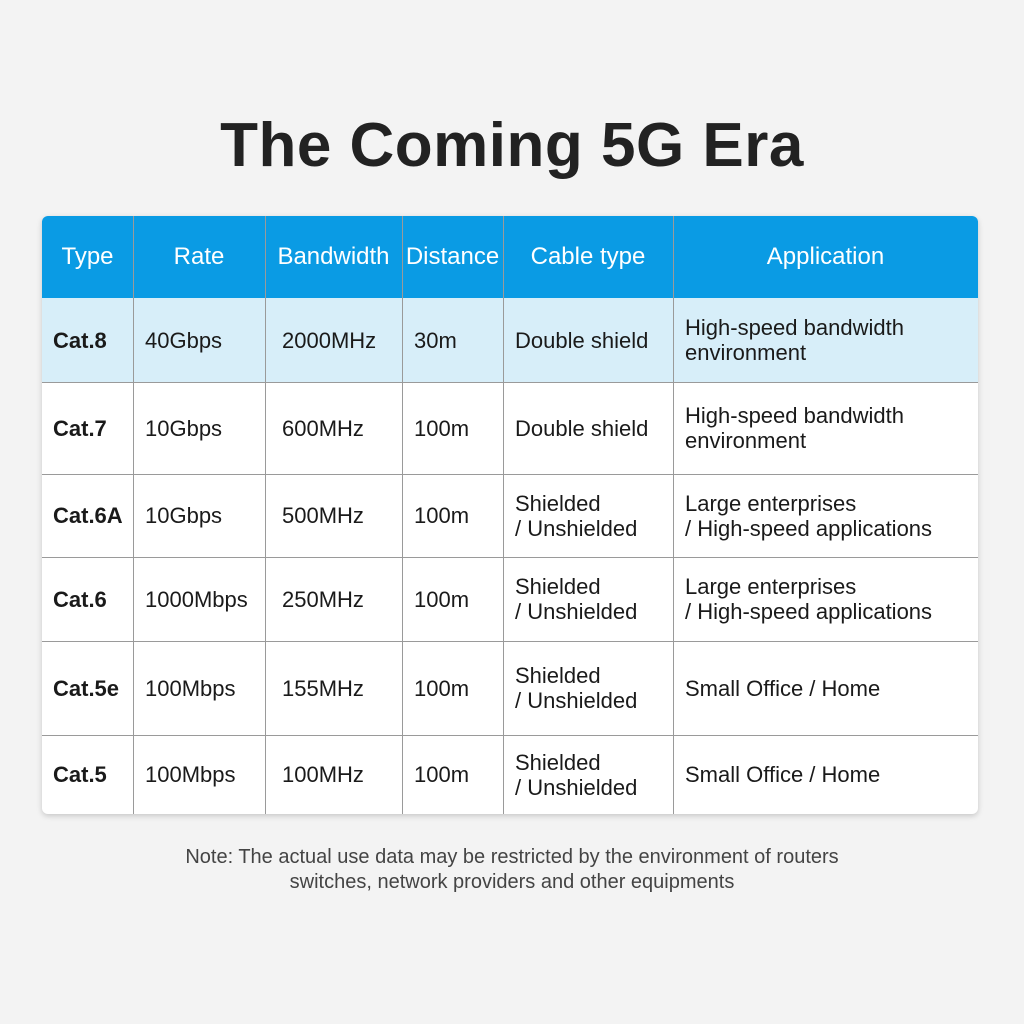 This screenshot has width=1024, height=1024. Describe the element at coordinates (588, 256) in the screenshot. I see `header-cell: Cable type` at that location.